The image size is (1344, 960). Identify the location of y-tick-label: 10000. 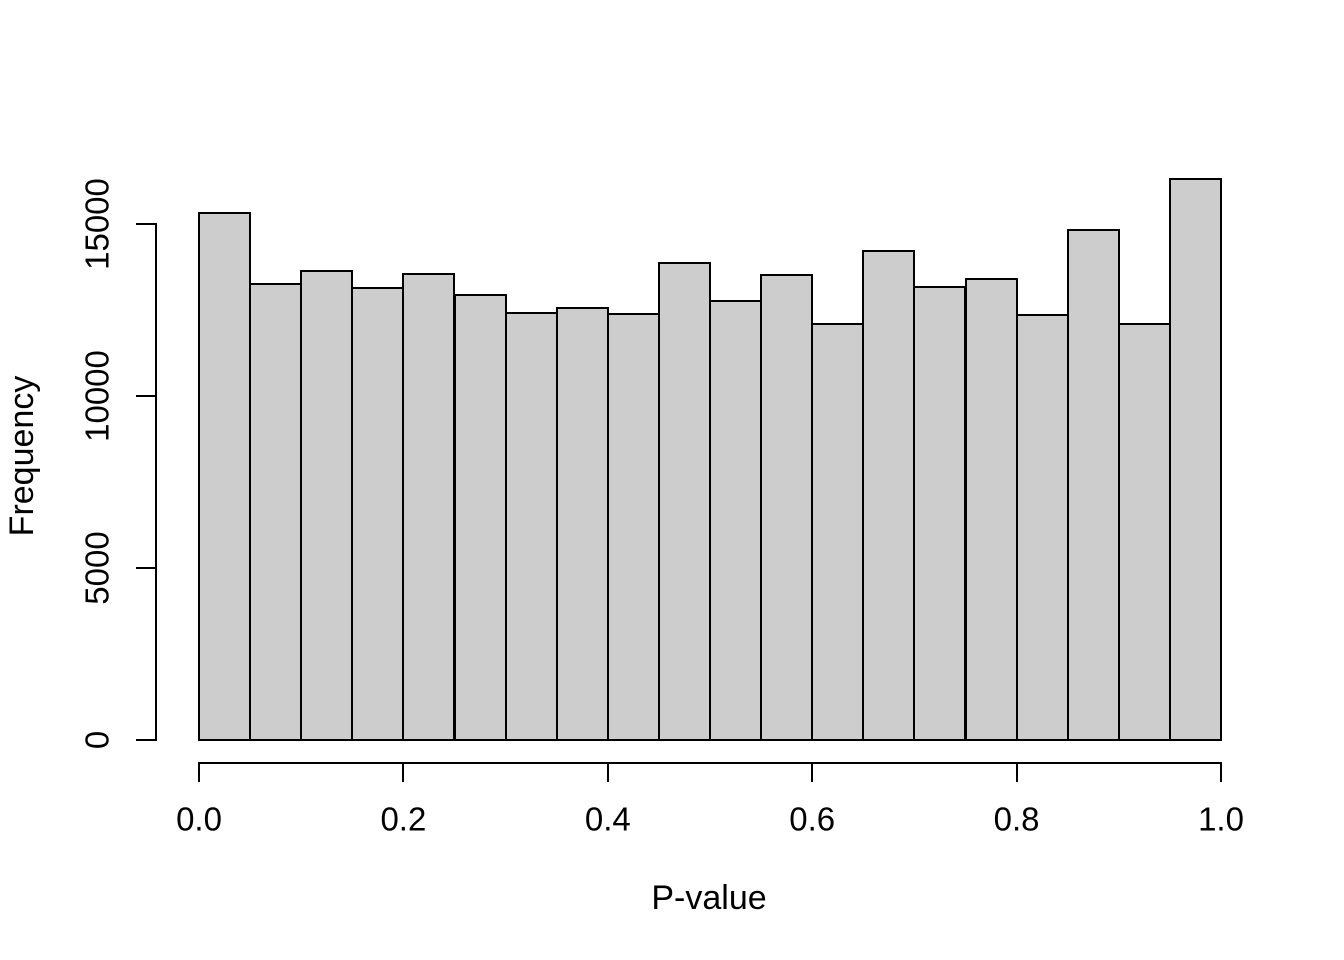
(97, 396).